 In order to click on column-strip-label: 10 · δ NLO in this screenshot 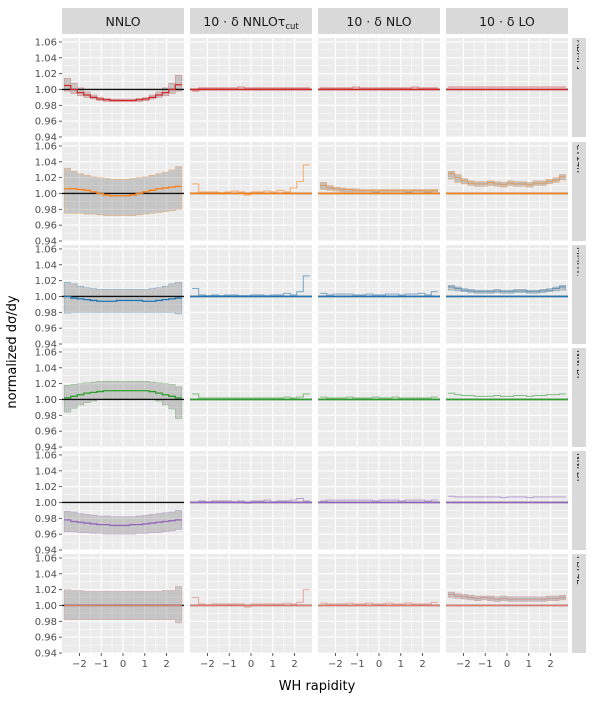, I will do `click(378, 21)`.